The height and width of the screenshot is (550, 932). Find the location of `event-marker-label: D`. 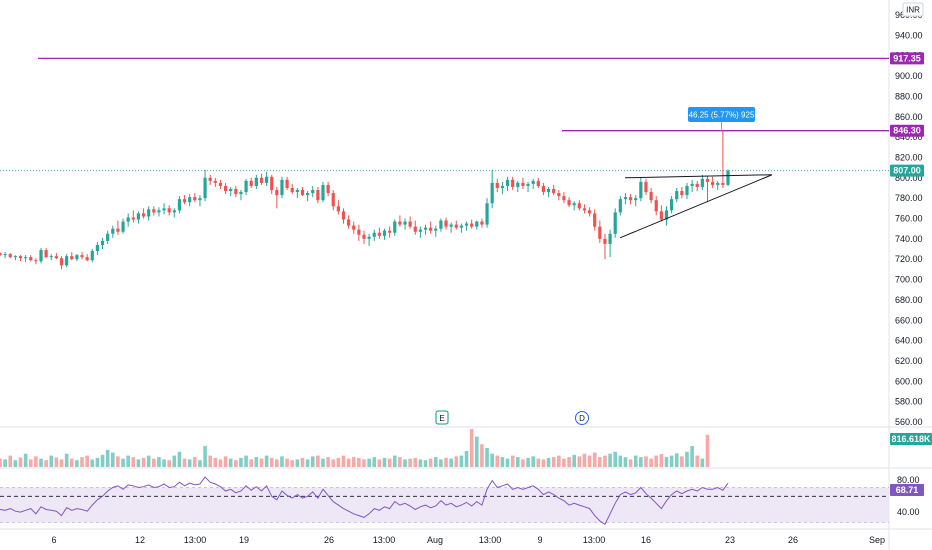

event-marker-label: D is located at coordinates (582, 418).